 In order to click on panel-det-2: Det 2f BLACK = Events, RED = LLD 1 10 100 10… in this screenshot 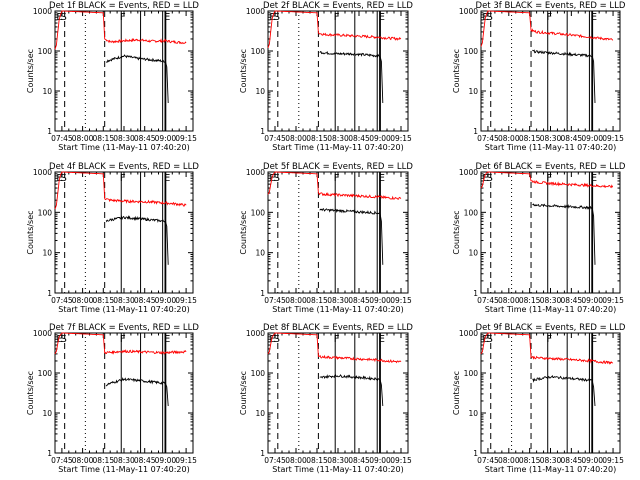, I will do `click(326, 76)`.